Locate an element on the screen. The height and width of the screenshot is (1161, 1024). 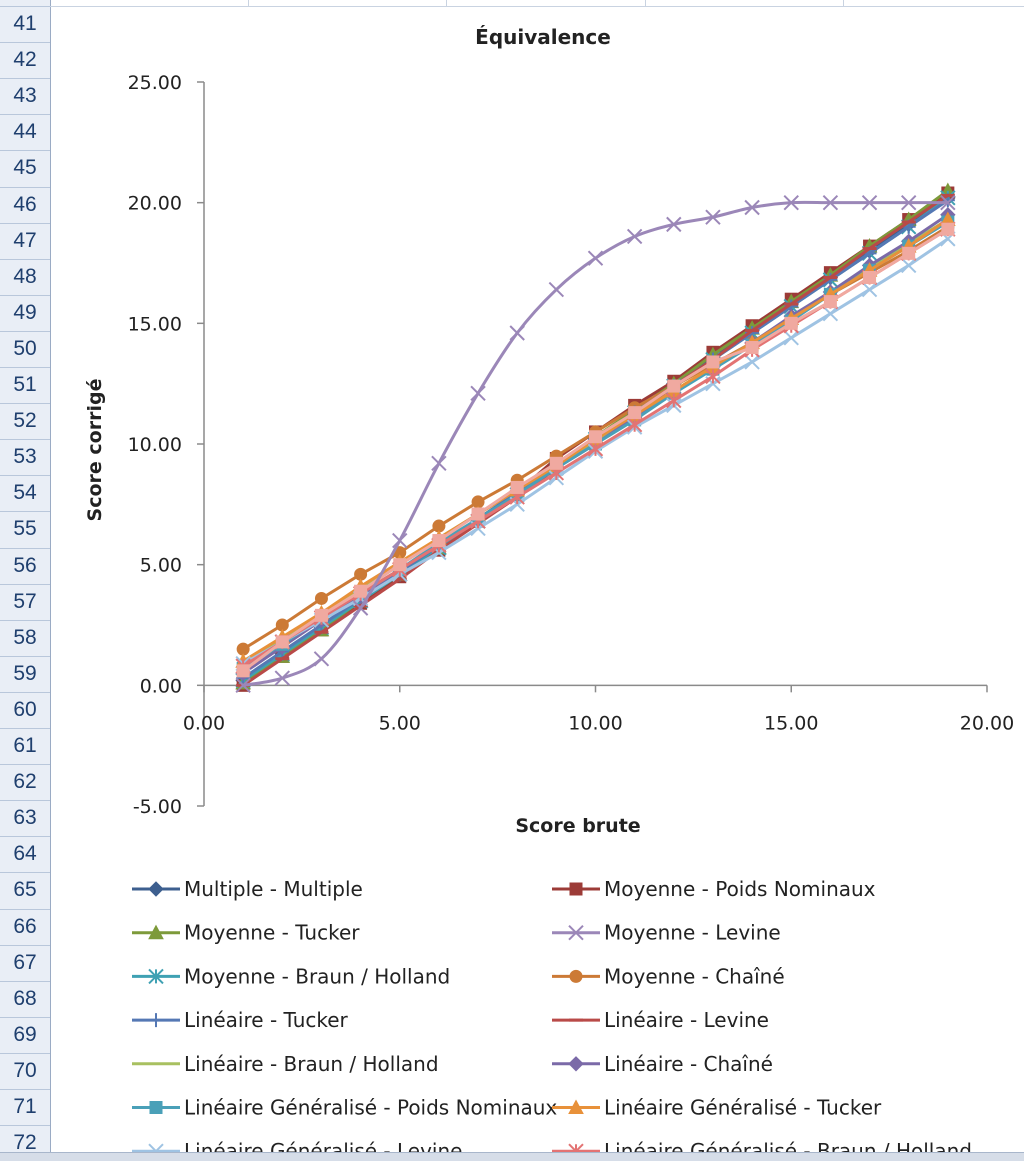
legend-item: Moyenne - Chaîné is located at coordinates (668, 976).